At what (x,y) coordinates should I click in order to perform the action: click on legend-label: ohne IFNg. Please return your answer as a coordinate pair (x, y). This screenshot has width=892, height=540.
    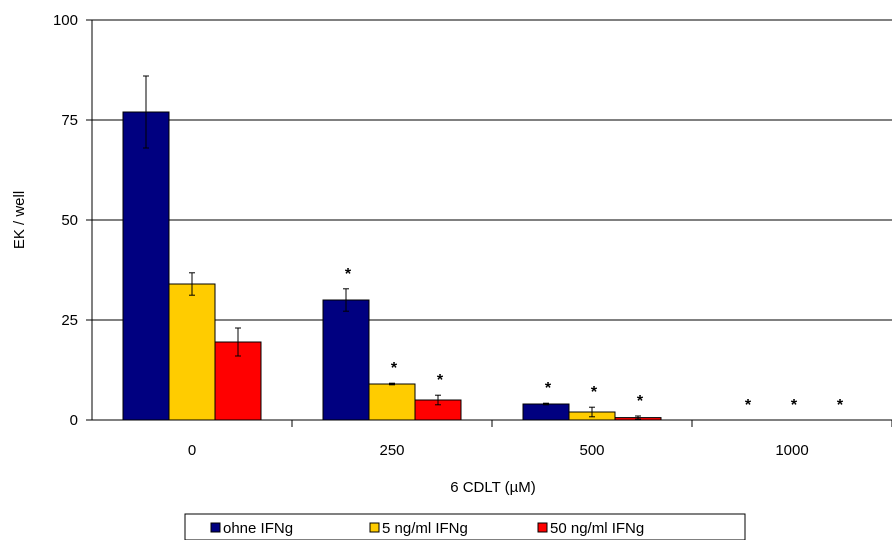
    Looking at the image, I should click on (258, 528).